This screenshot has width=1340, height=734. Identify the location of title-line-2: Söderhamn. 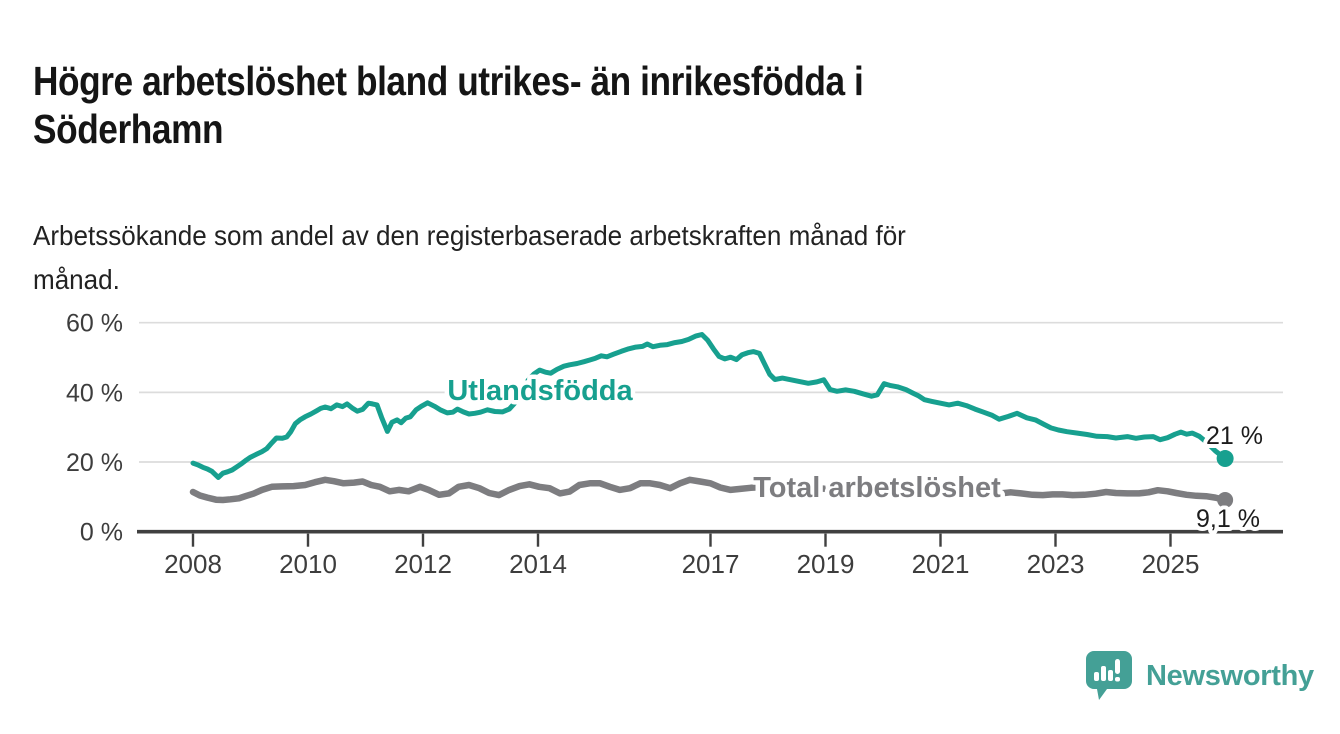
(128, 129).